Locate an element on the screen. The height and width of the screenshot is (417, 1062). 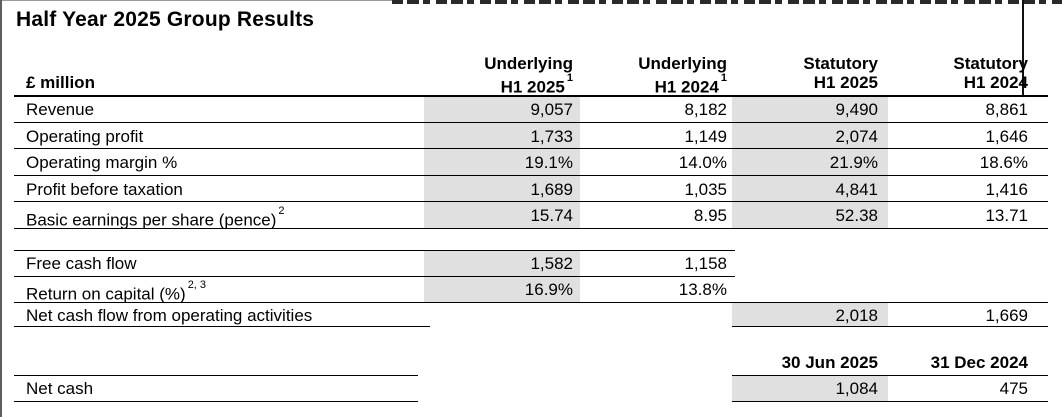
value-cell: 1,416 is located at coordinates (1006, 189).